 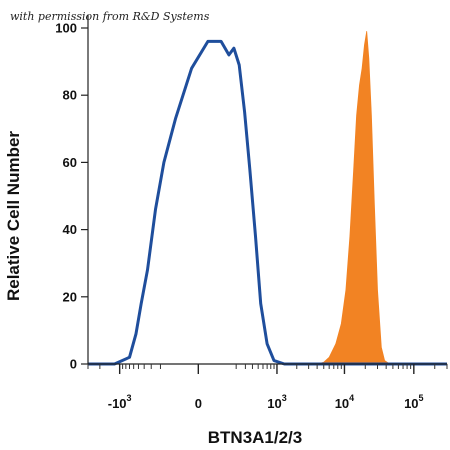 I want to click on y-tick-label: 80, so click(x=70, y=95).